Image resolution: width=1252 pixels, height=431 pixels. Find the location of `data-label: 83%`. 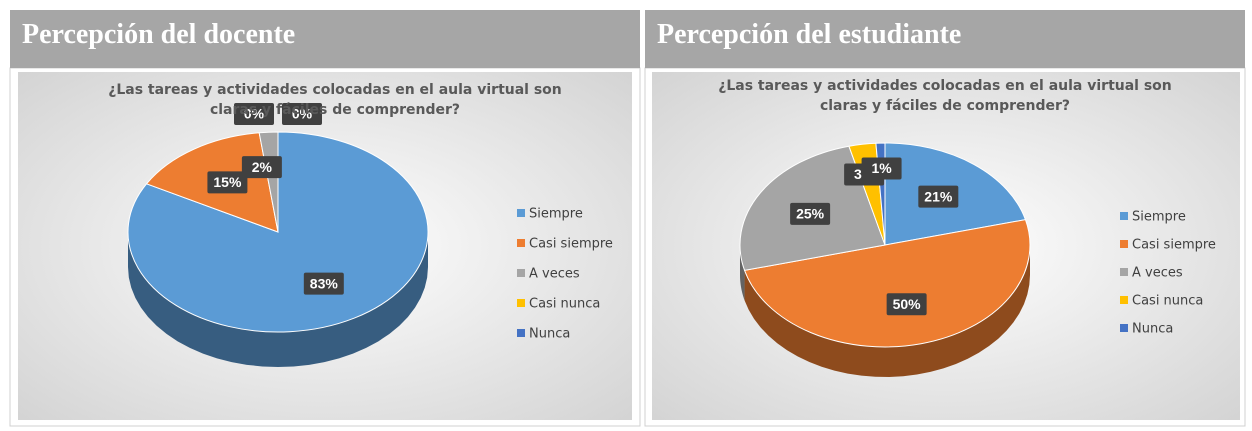

data-label: 83% is located at coordinates (324, 283).